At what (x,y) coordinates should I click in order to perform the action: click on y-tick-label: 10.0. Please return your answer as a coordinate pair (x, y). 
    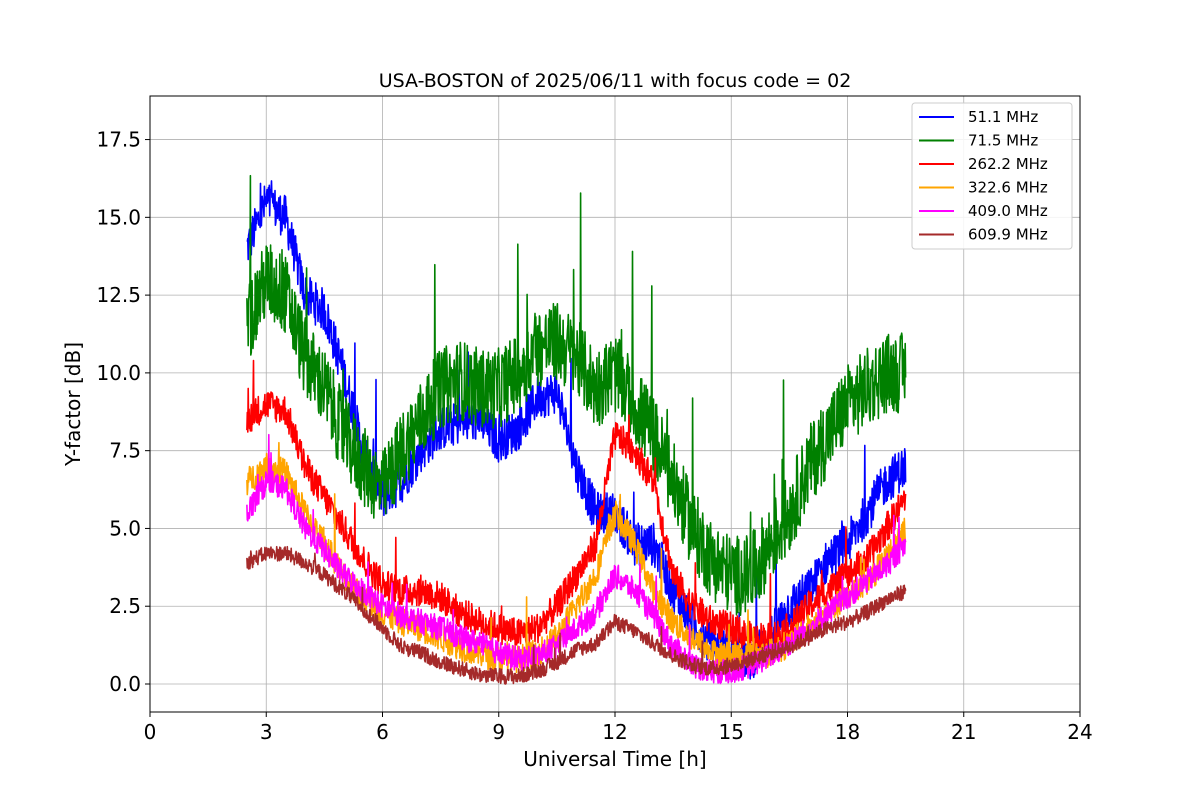
    Looking at the image, I should click on (118, 373).